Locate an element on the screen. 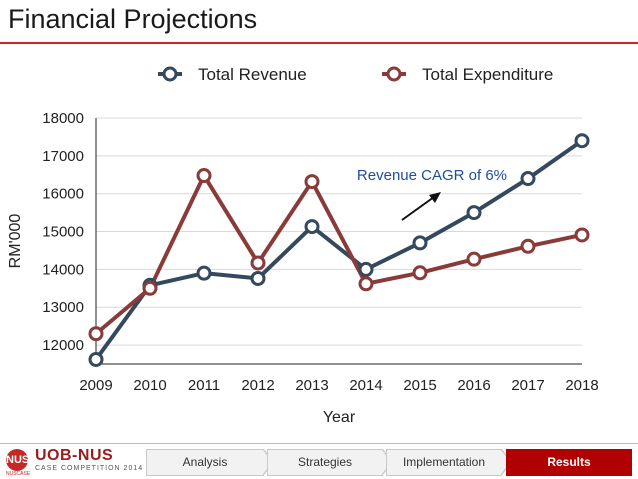  step-label: Implementation is located at coordinates (444, 462).